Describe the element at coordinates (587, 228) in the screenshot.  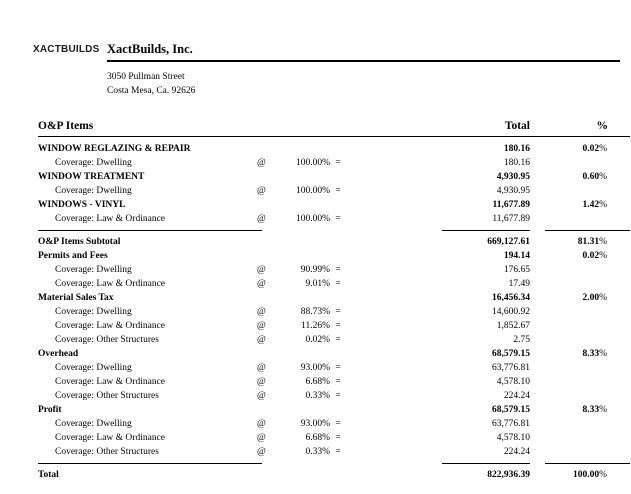
I see `separator-line-percent` at that location.